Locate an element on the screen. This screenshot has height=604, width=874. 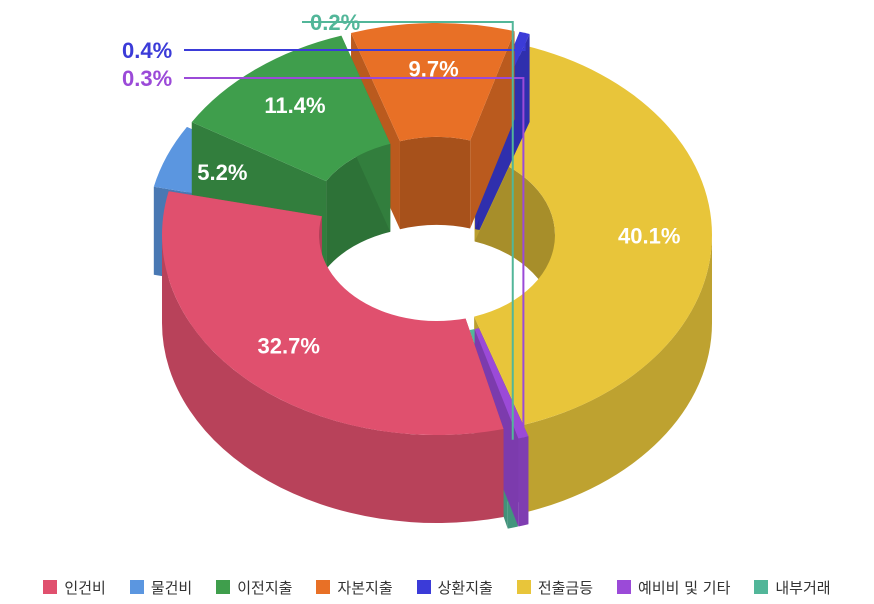
legend-label: 예비비 및 기타 is located at coordinates (684, 587).